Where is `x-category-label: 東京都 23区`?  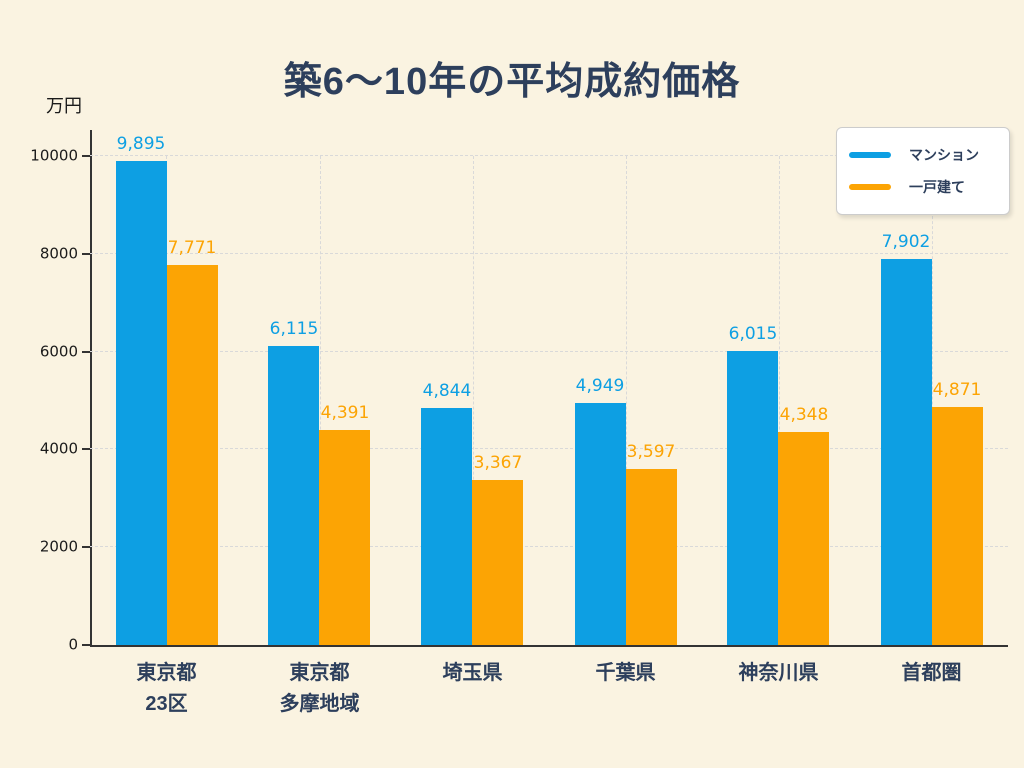 x-category-label: 東京都 23区 is located at coordinates (166, 688).